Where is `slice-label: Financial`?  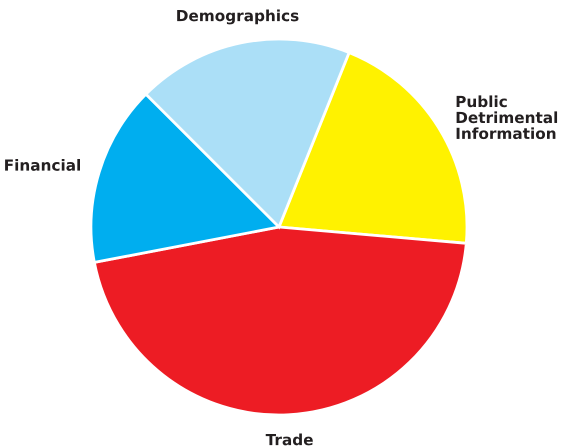
slice-label: Financial is located at coordinates (42, 165).